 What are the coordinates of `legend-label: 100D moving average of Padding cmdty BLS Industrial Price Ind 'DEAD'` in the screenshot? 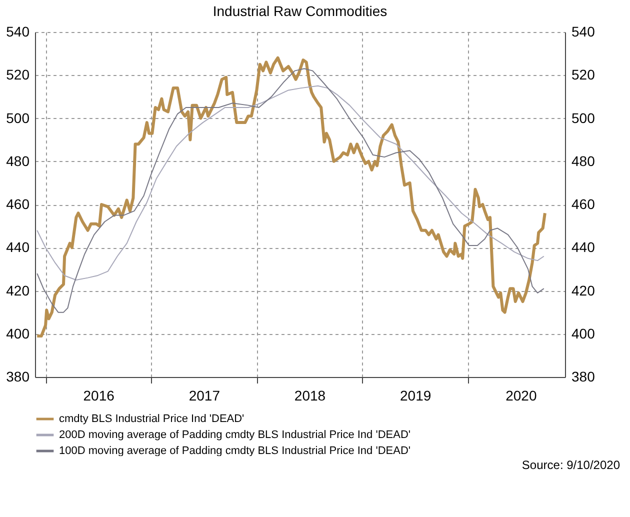 It's located at (234, 451).